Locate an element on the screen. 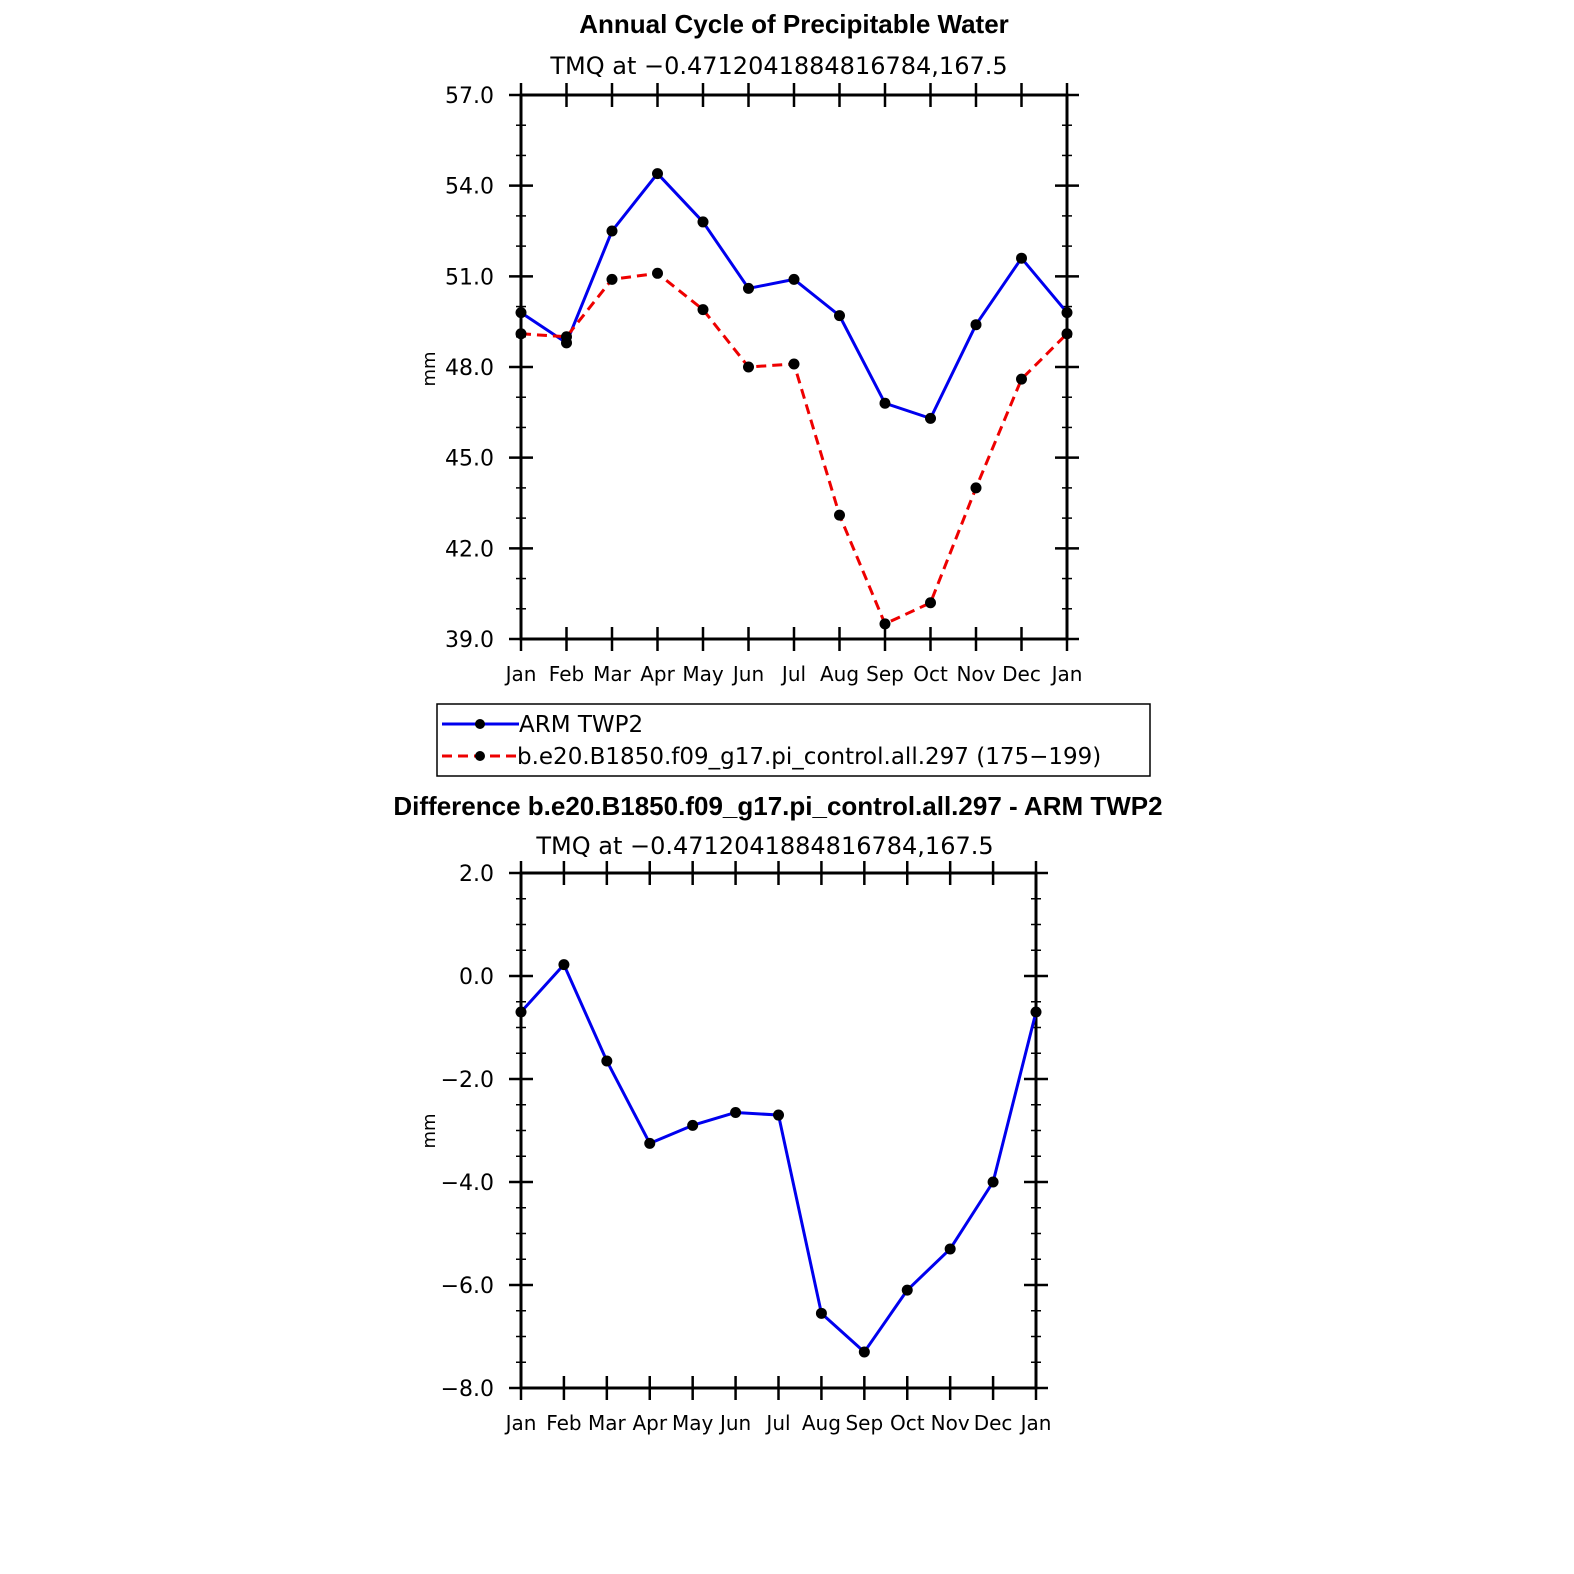 This screenshot has height=1574, width=1574. legend-label-arm: ARM TWP2 is located at coordinates (581, 725).